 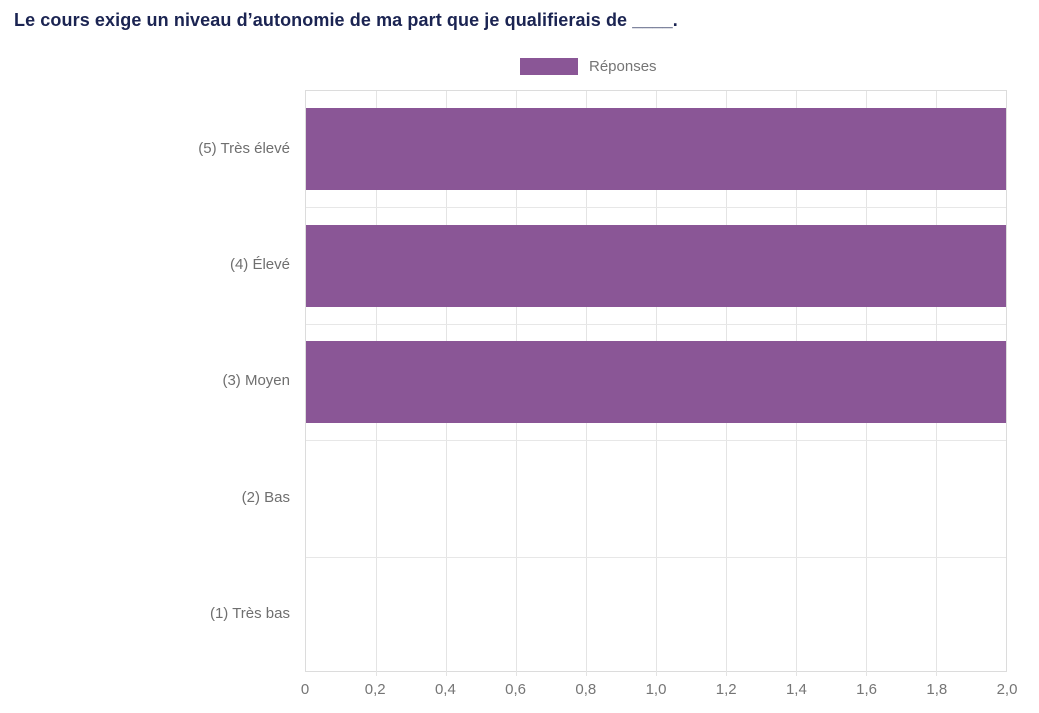 I want to click on x-tick-label: 2,0, so click(x=1007, y=689).